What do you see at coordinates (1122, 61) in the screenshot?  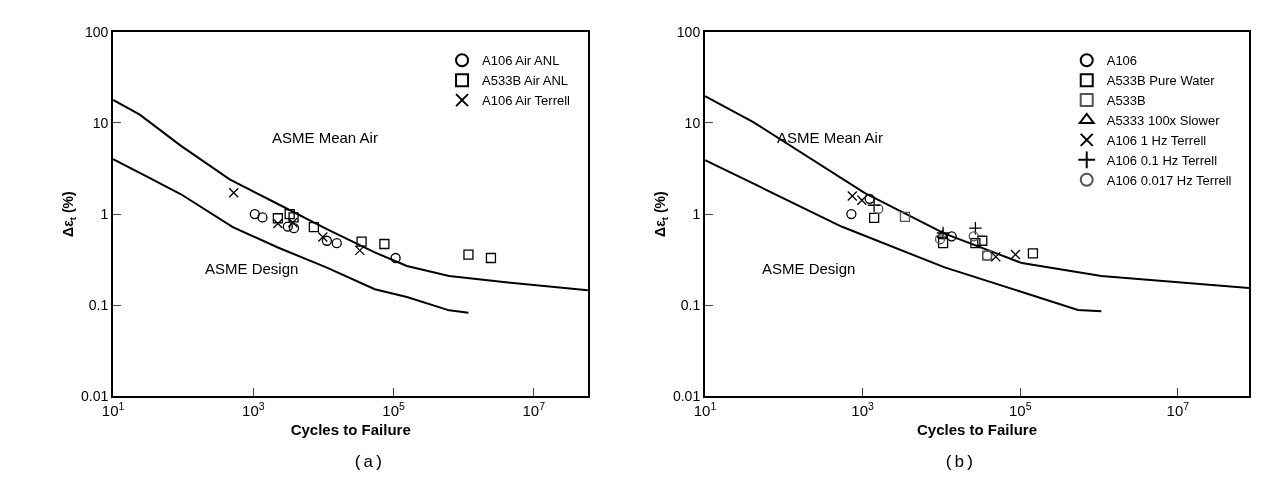 I see `legend-label: A106` at bounding box center [1122, 61].